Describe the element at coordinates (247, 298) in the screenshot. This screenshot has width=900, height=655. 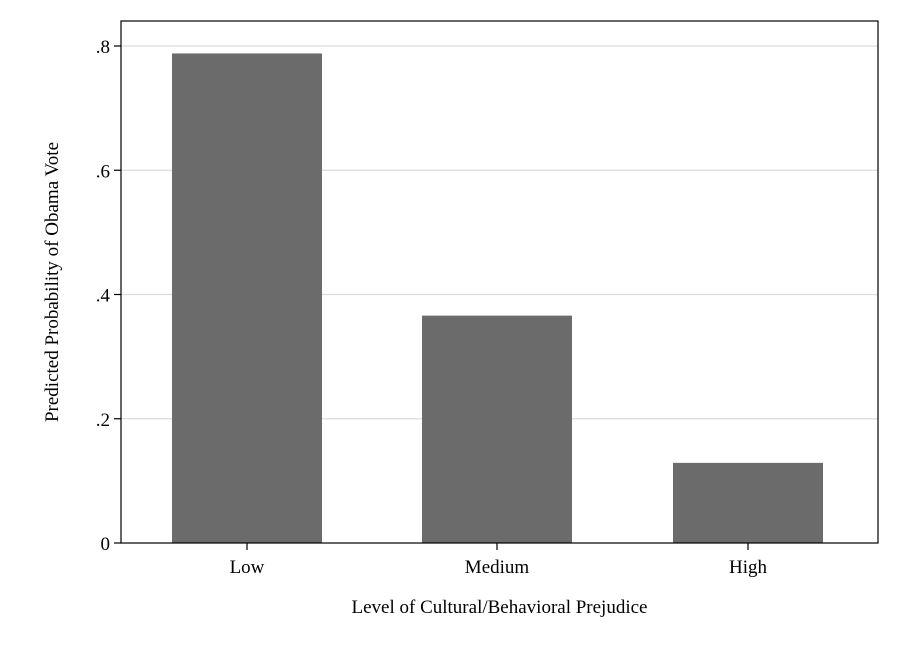
I see `bar-low` at that location.